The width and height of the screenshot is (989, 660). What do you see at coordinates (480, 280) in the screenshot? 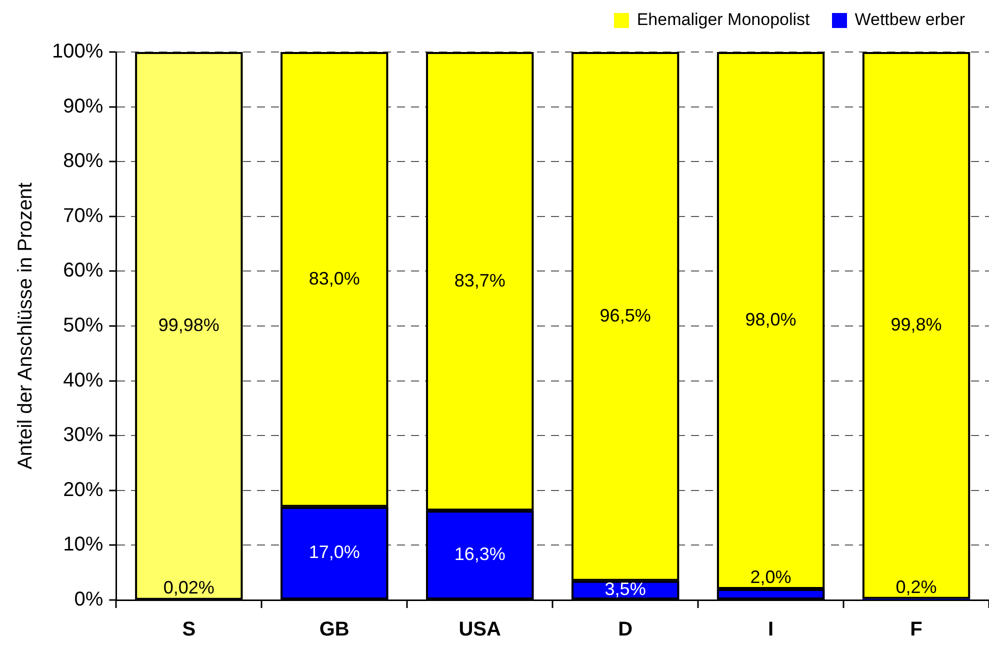
I see `data-label: 83,7%` at bounding box center [480, 280].